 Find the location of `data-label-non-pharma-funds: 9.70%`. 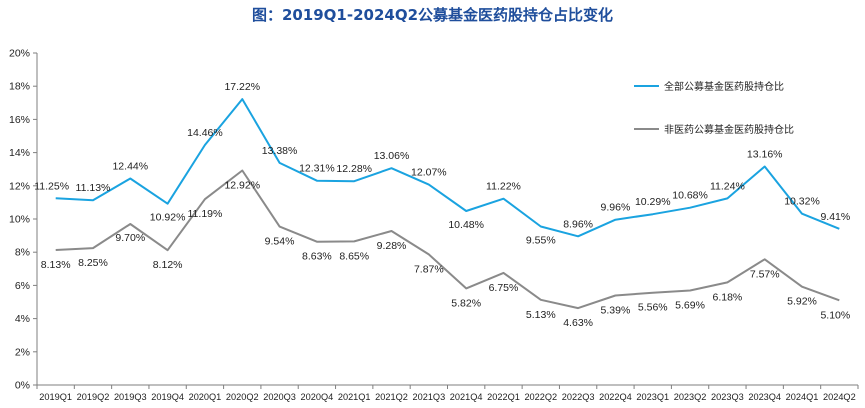

data-label-non-pharma-funds: 9.70% is located at coordinates (130, 238).